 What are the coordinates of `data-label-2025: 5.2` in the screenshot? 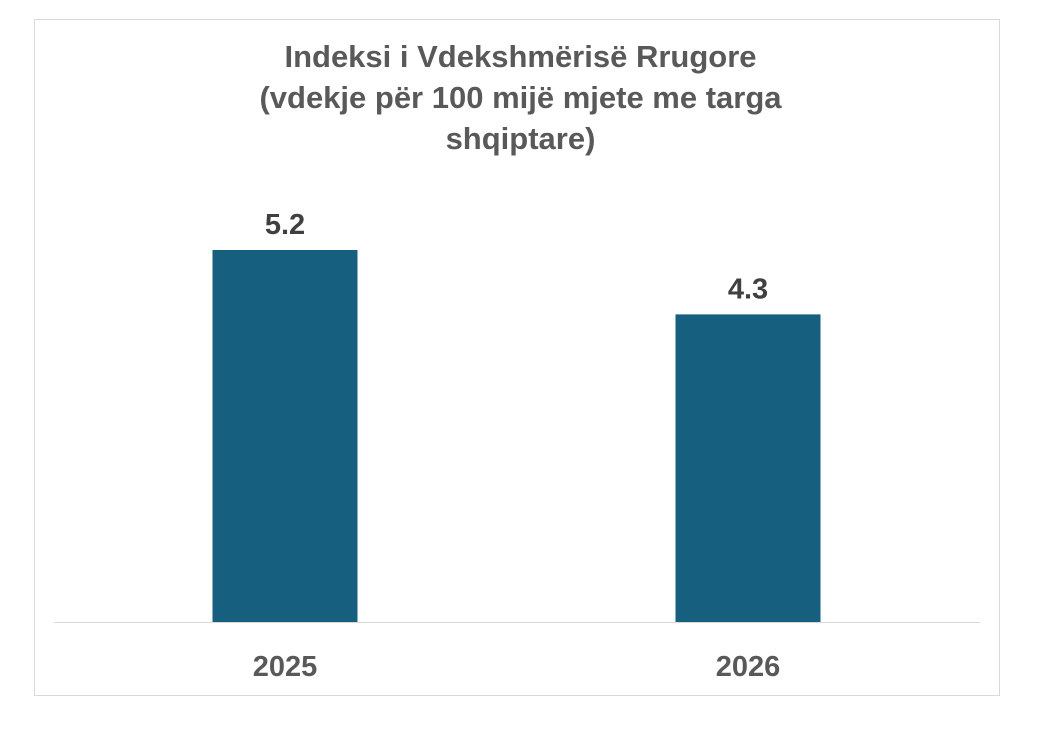 It's located at (285, 225).